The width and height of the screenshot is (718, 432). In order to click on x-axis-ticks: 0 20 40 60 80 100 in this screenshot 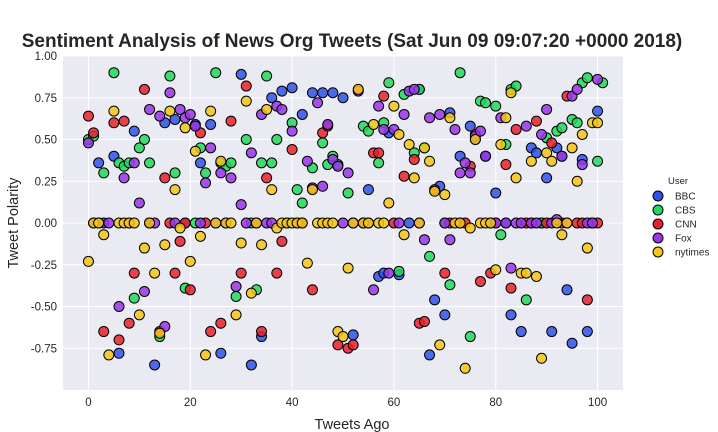, I will do `click(346, 403)`.